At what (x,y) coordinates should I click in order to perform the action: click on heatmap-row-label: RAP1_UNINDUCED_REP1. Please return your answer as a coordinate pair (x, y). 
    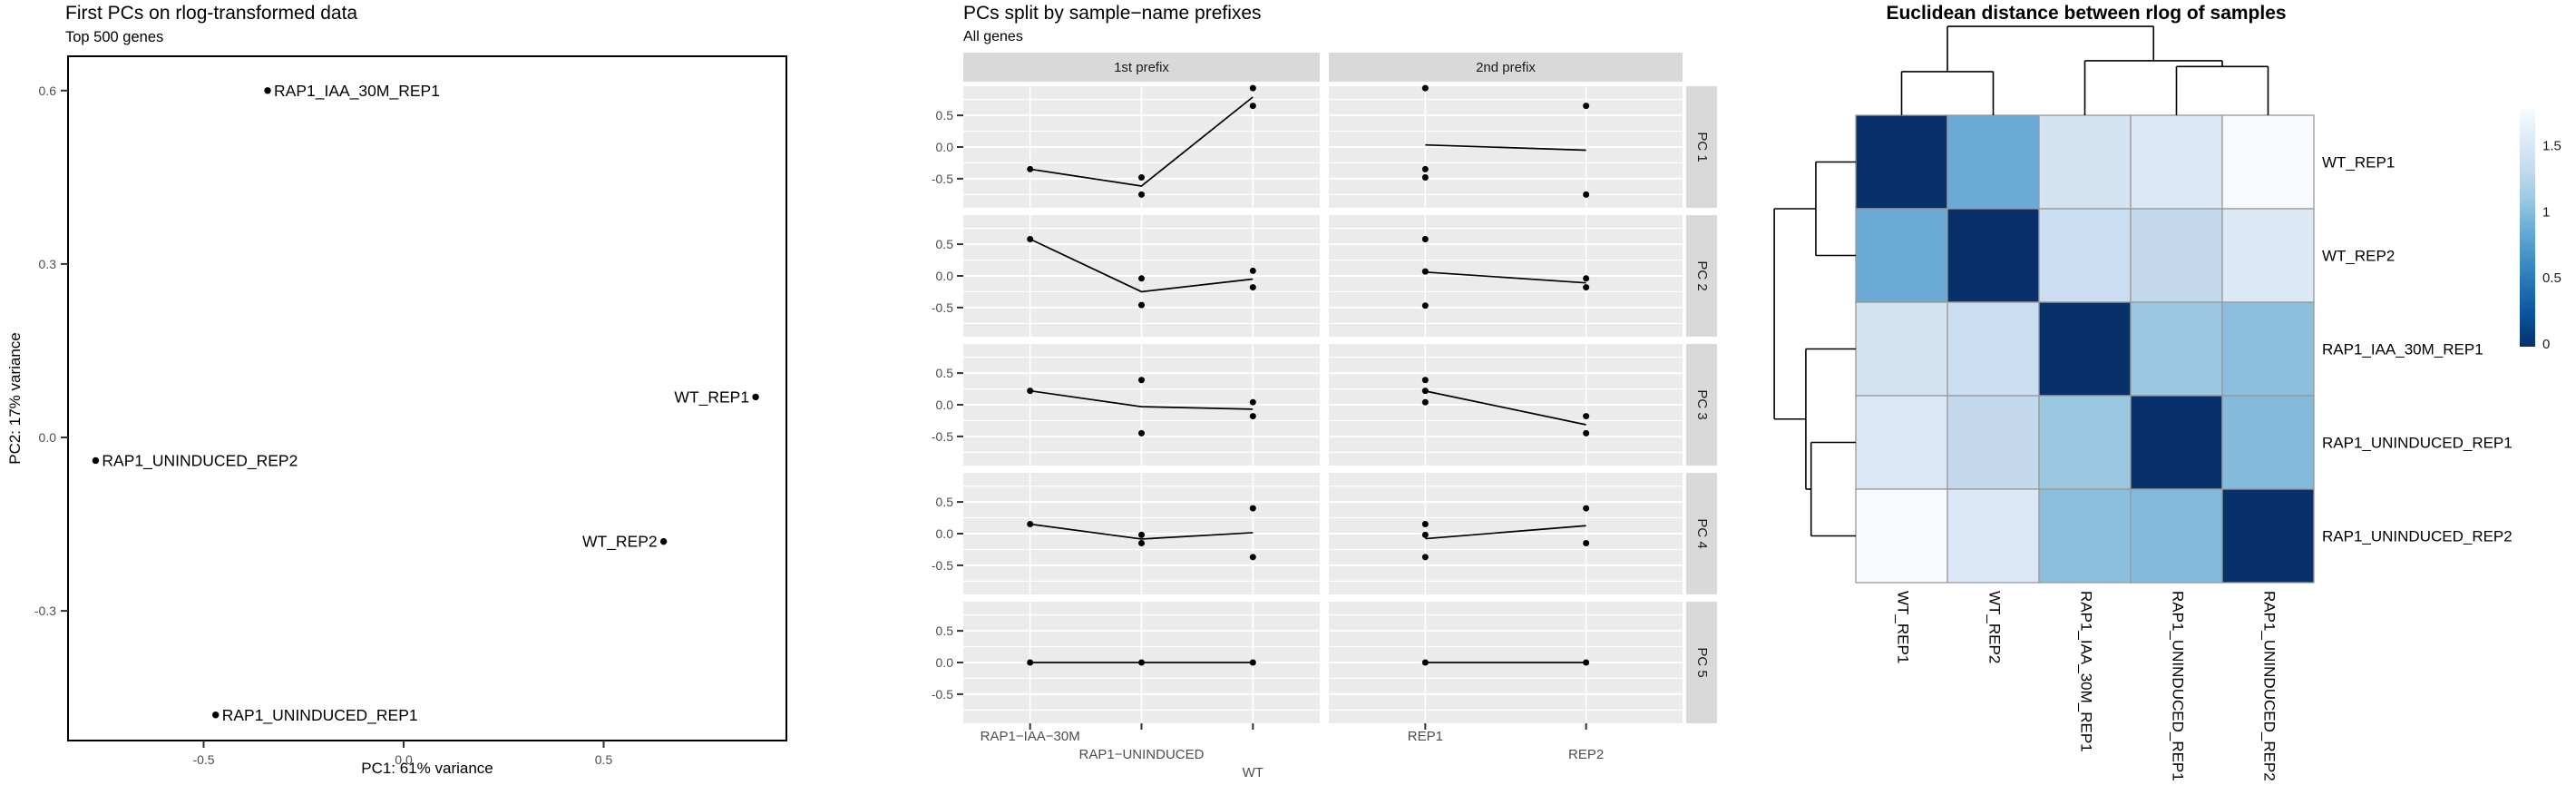
    Looking at the image, I should click on (2417, 443).